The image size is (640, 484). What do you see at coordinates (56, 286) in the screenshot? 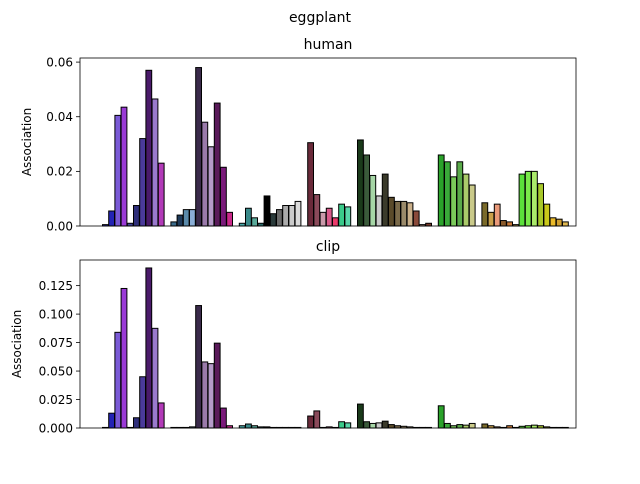
I see `ytick-label-2-5: 0.125` at bounding box center [56, 286].